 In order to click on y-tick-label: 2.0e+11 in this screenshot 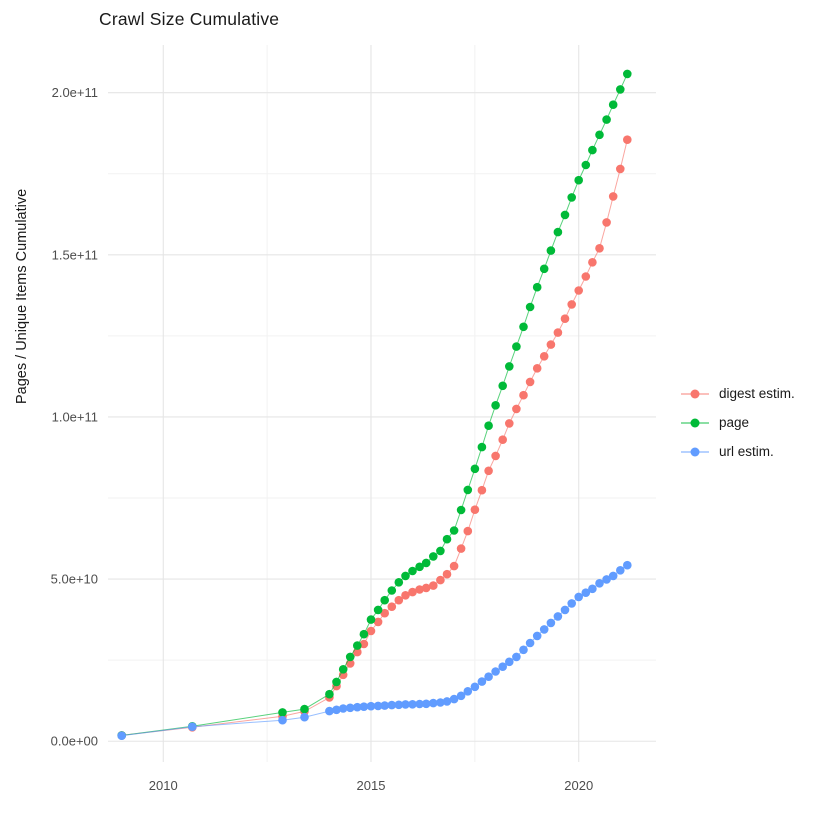, I will do `click(75, 92)`.